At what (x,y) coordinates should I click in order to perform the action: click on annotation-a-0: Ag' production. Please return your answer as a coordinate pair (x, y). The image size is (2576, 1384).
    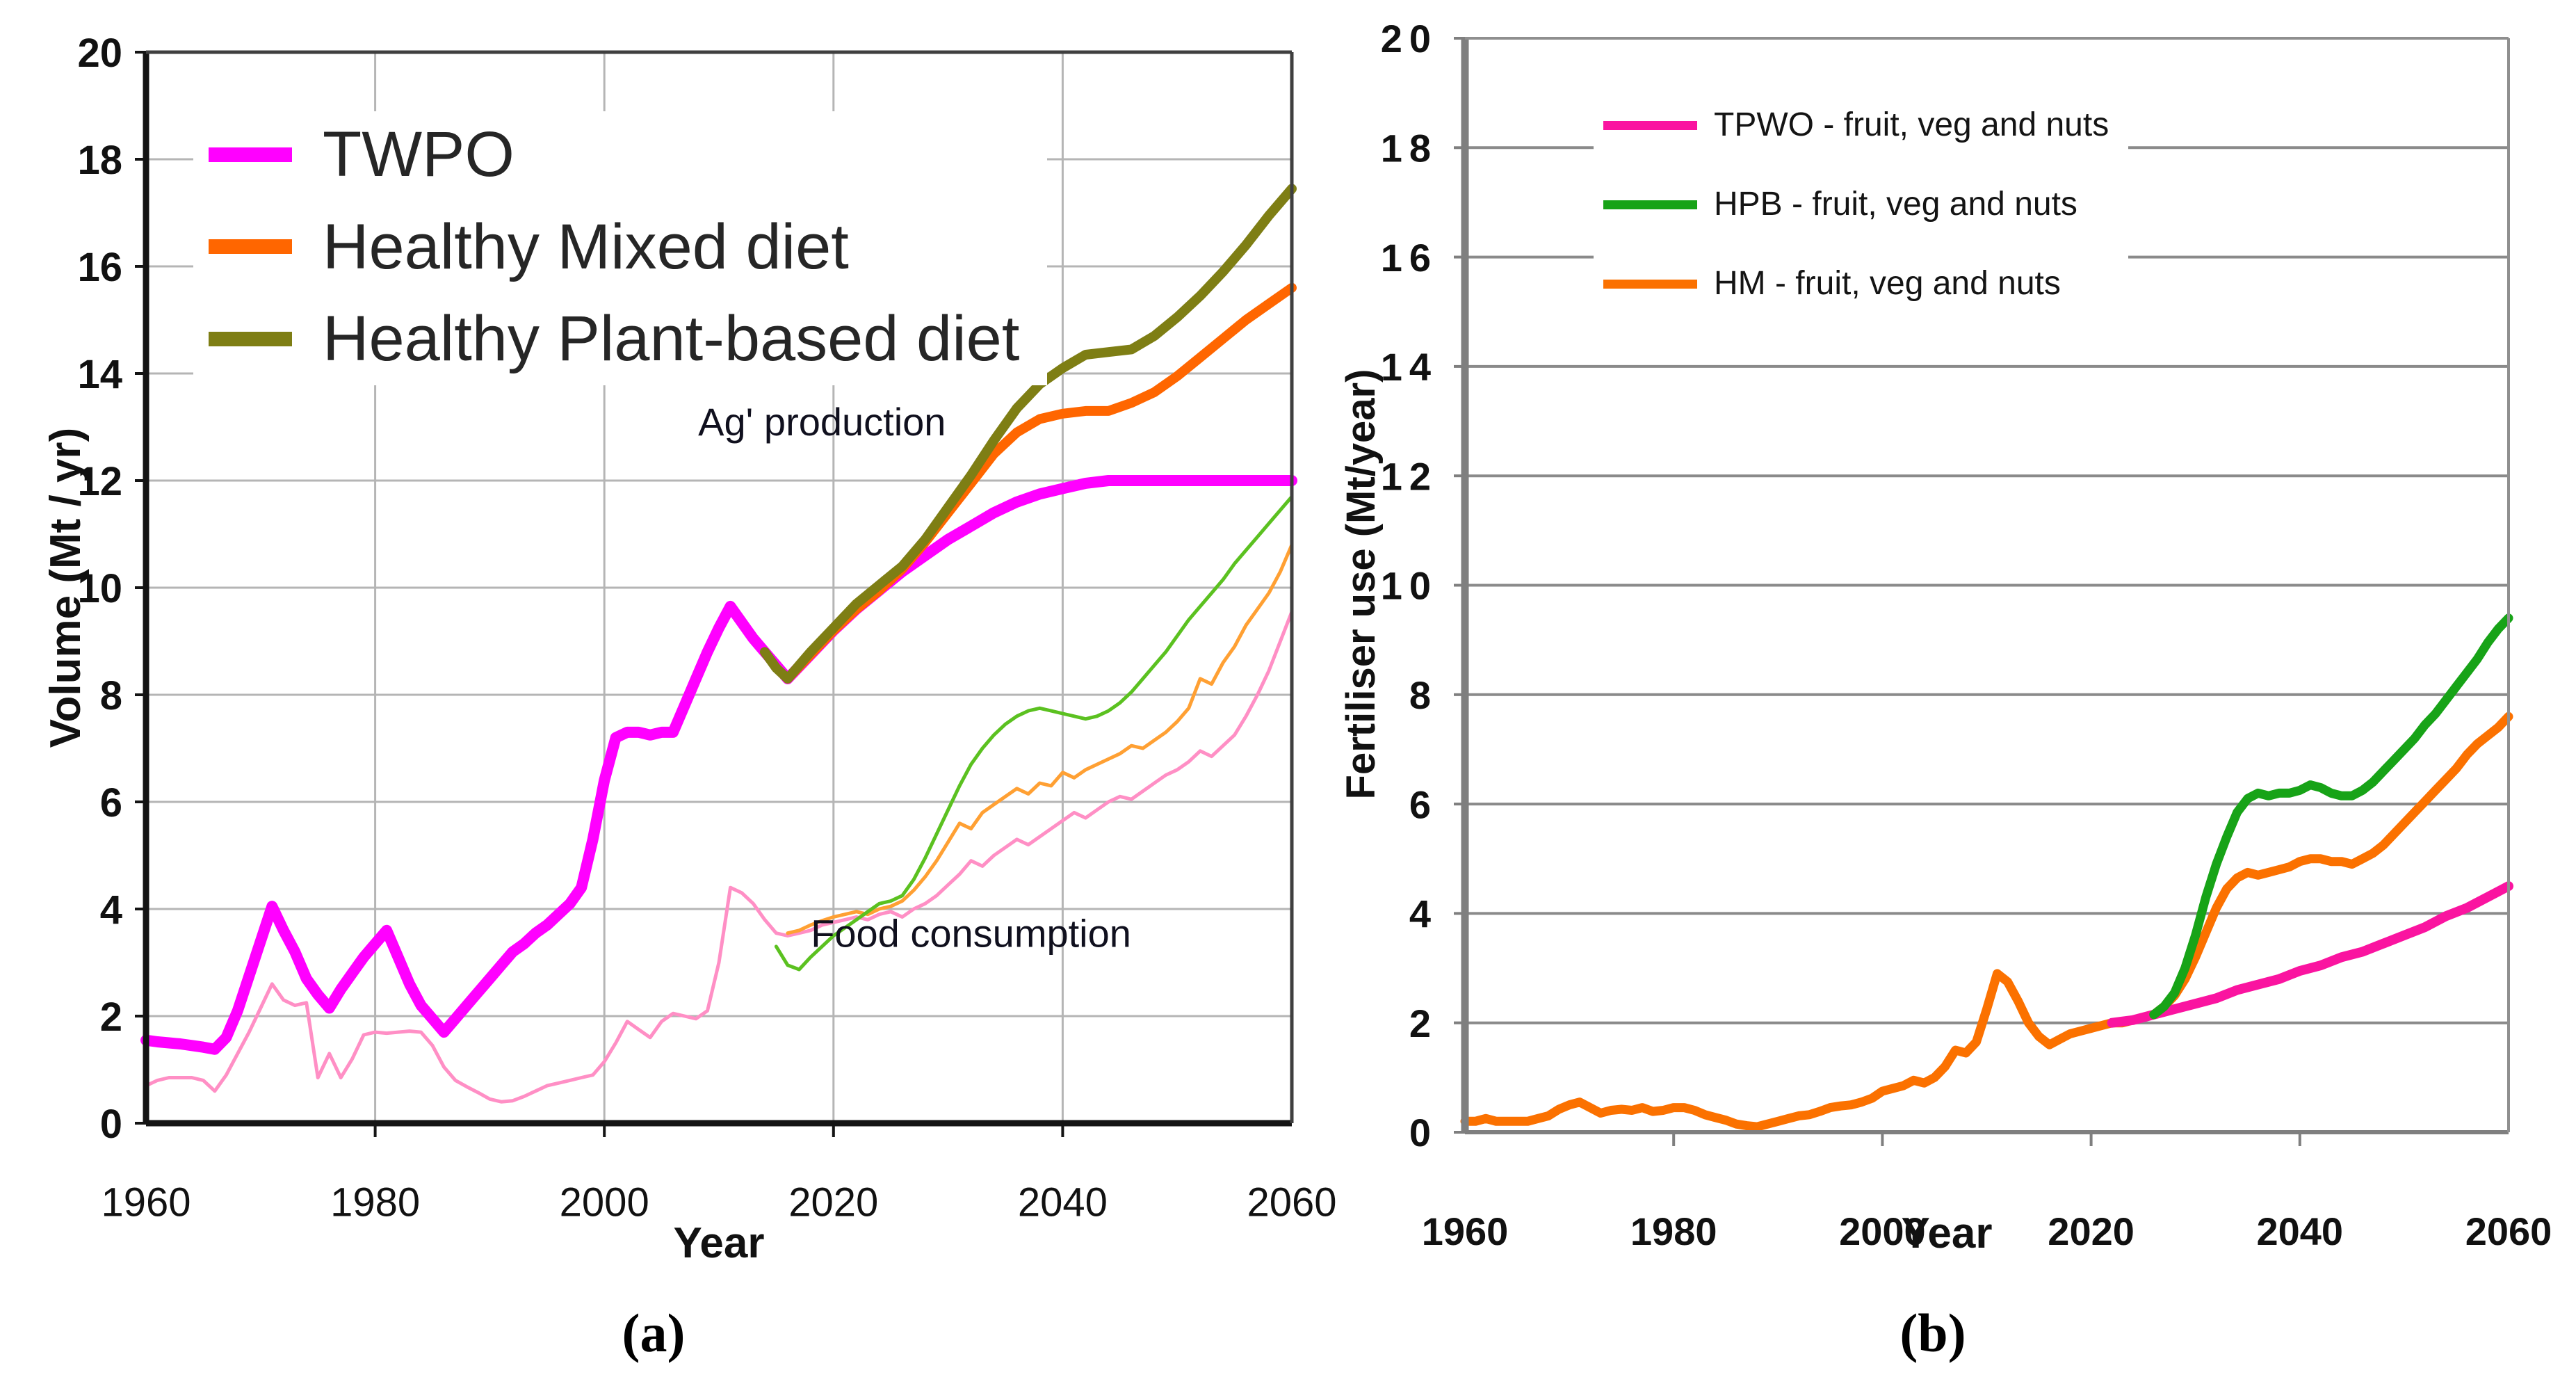
    Looking at the image, I should click on (822, 422).